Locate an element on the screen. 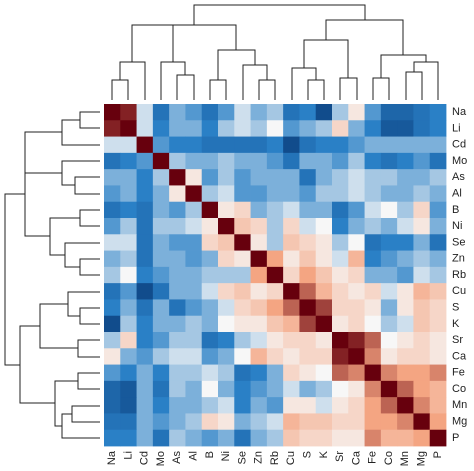 Image resolution: width=474 pixels, height=471 pixels. column-label: Rb is located at coordinates (275, 458).